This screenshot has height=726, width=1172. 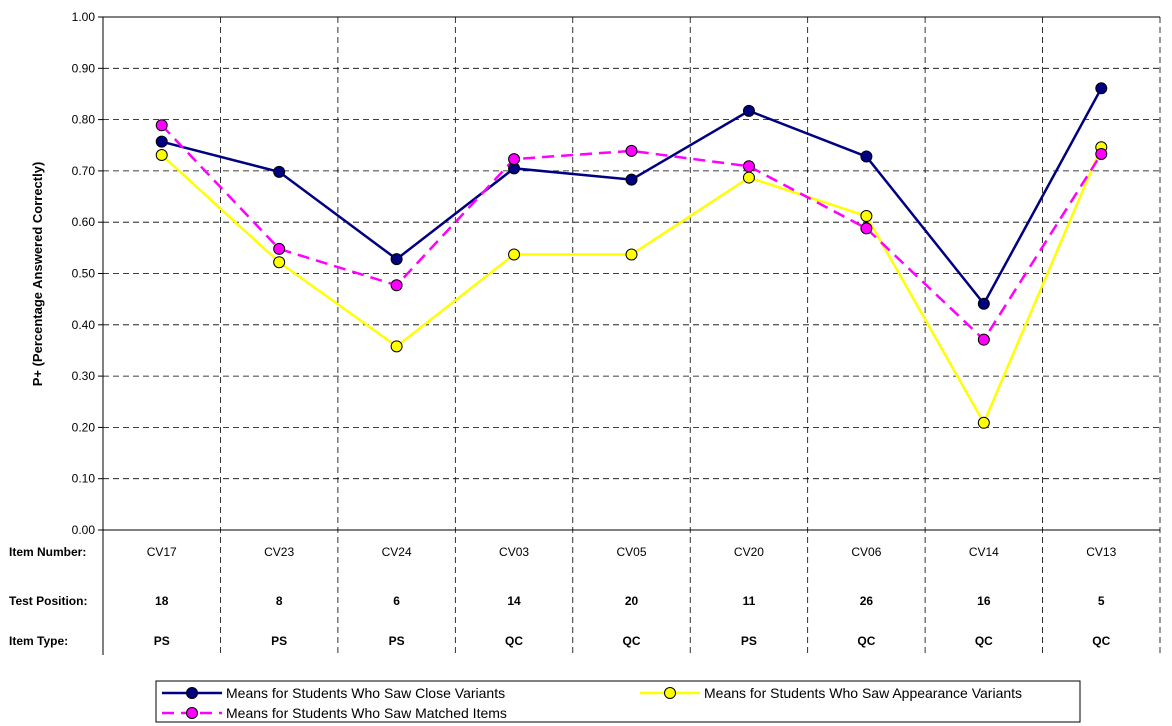 I want to click on table-cell: 14, so click(x=514, y=601).